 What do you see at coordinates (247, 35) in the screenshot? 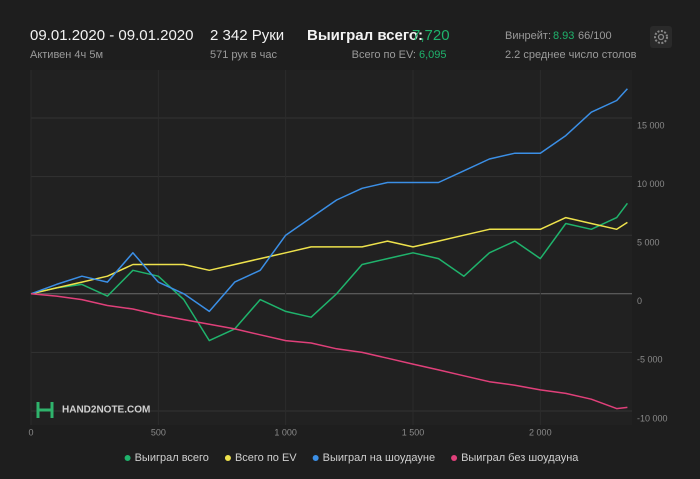
I see `hands: 2 342 Руки` at bounding box center [247, 35].